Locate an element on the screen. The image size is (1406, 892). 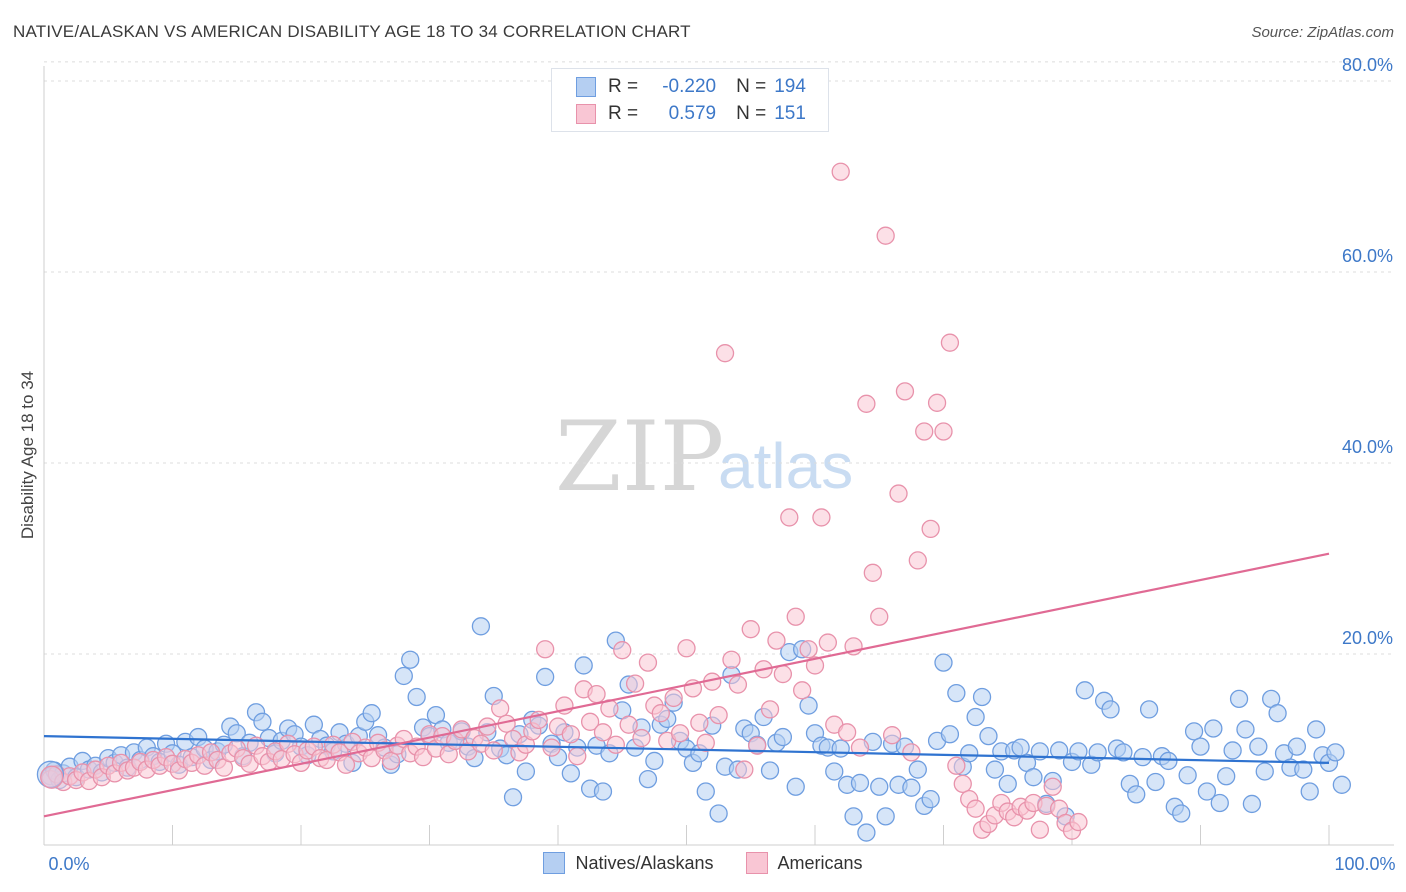
legend-item-americans: Americans is located at coordinates (804, 863).